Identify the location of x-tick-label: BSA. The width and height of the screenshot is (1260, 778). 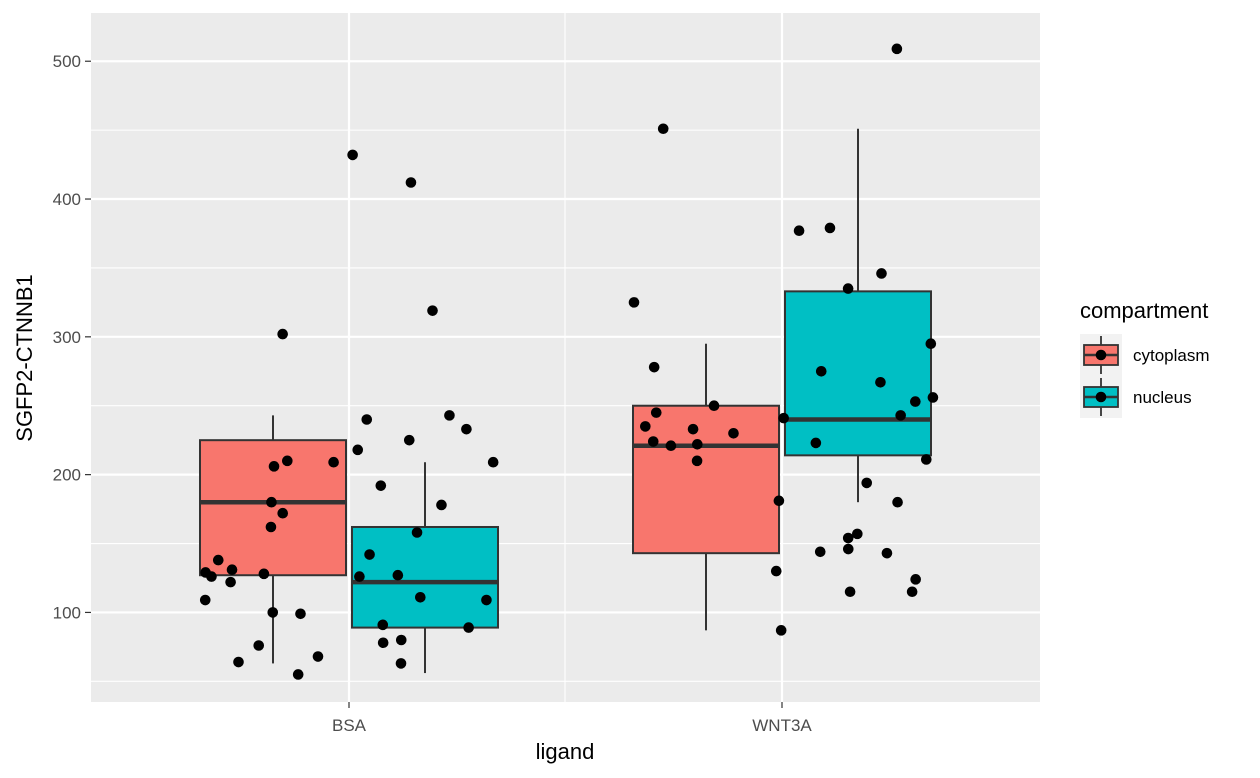
(349, 725).